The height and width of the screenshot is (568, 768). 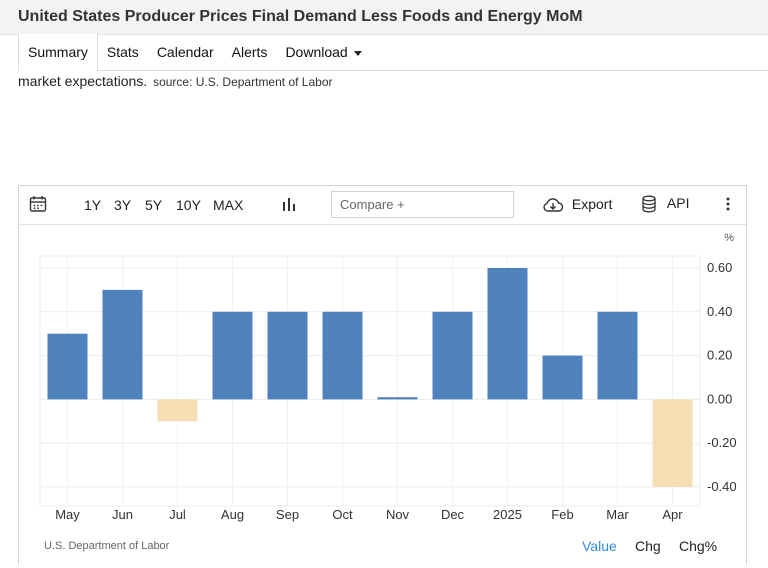 What do you see at coordinates (123, 205) in the screenshot?
I see `range-3y: 3Y` at bounding box center [123, 205].